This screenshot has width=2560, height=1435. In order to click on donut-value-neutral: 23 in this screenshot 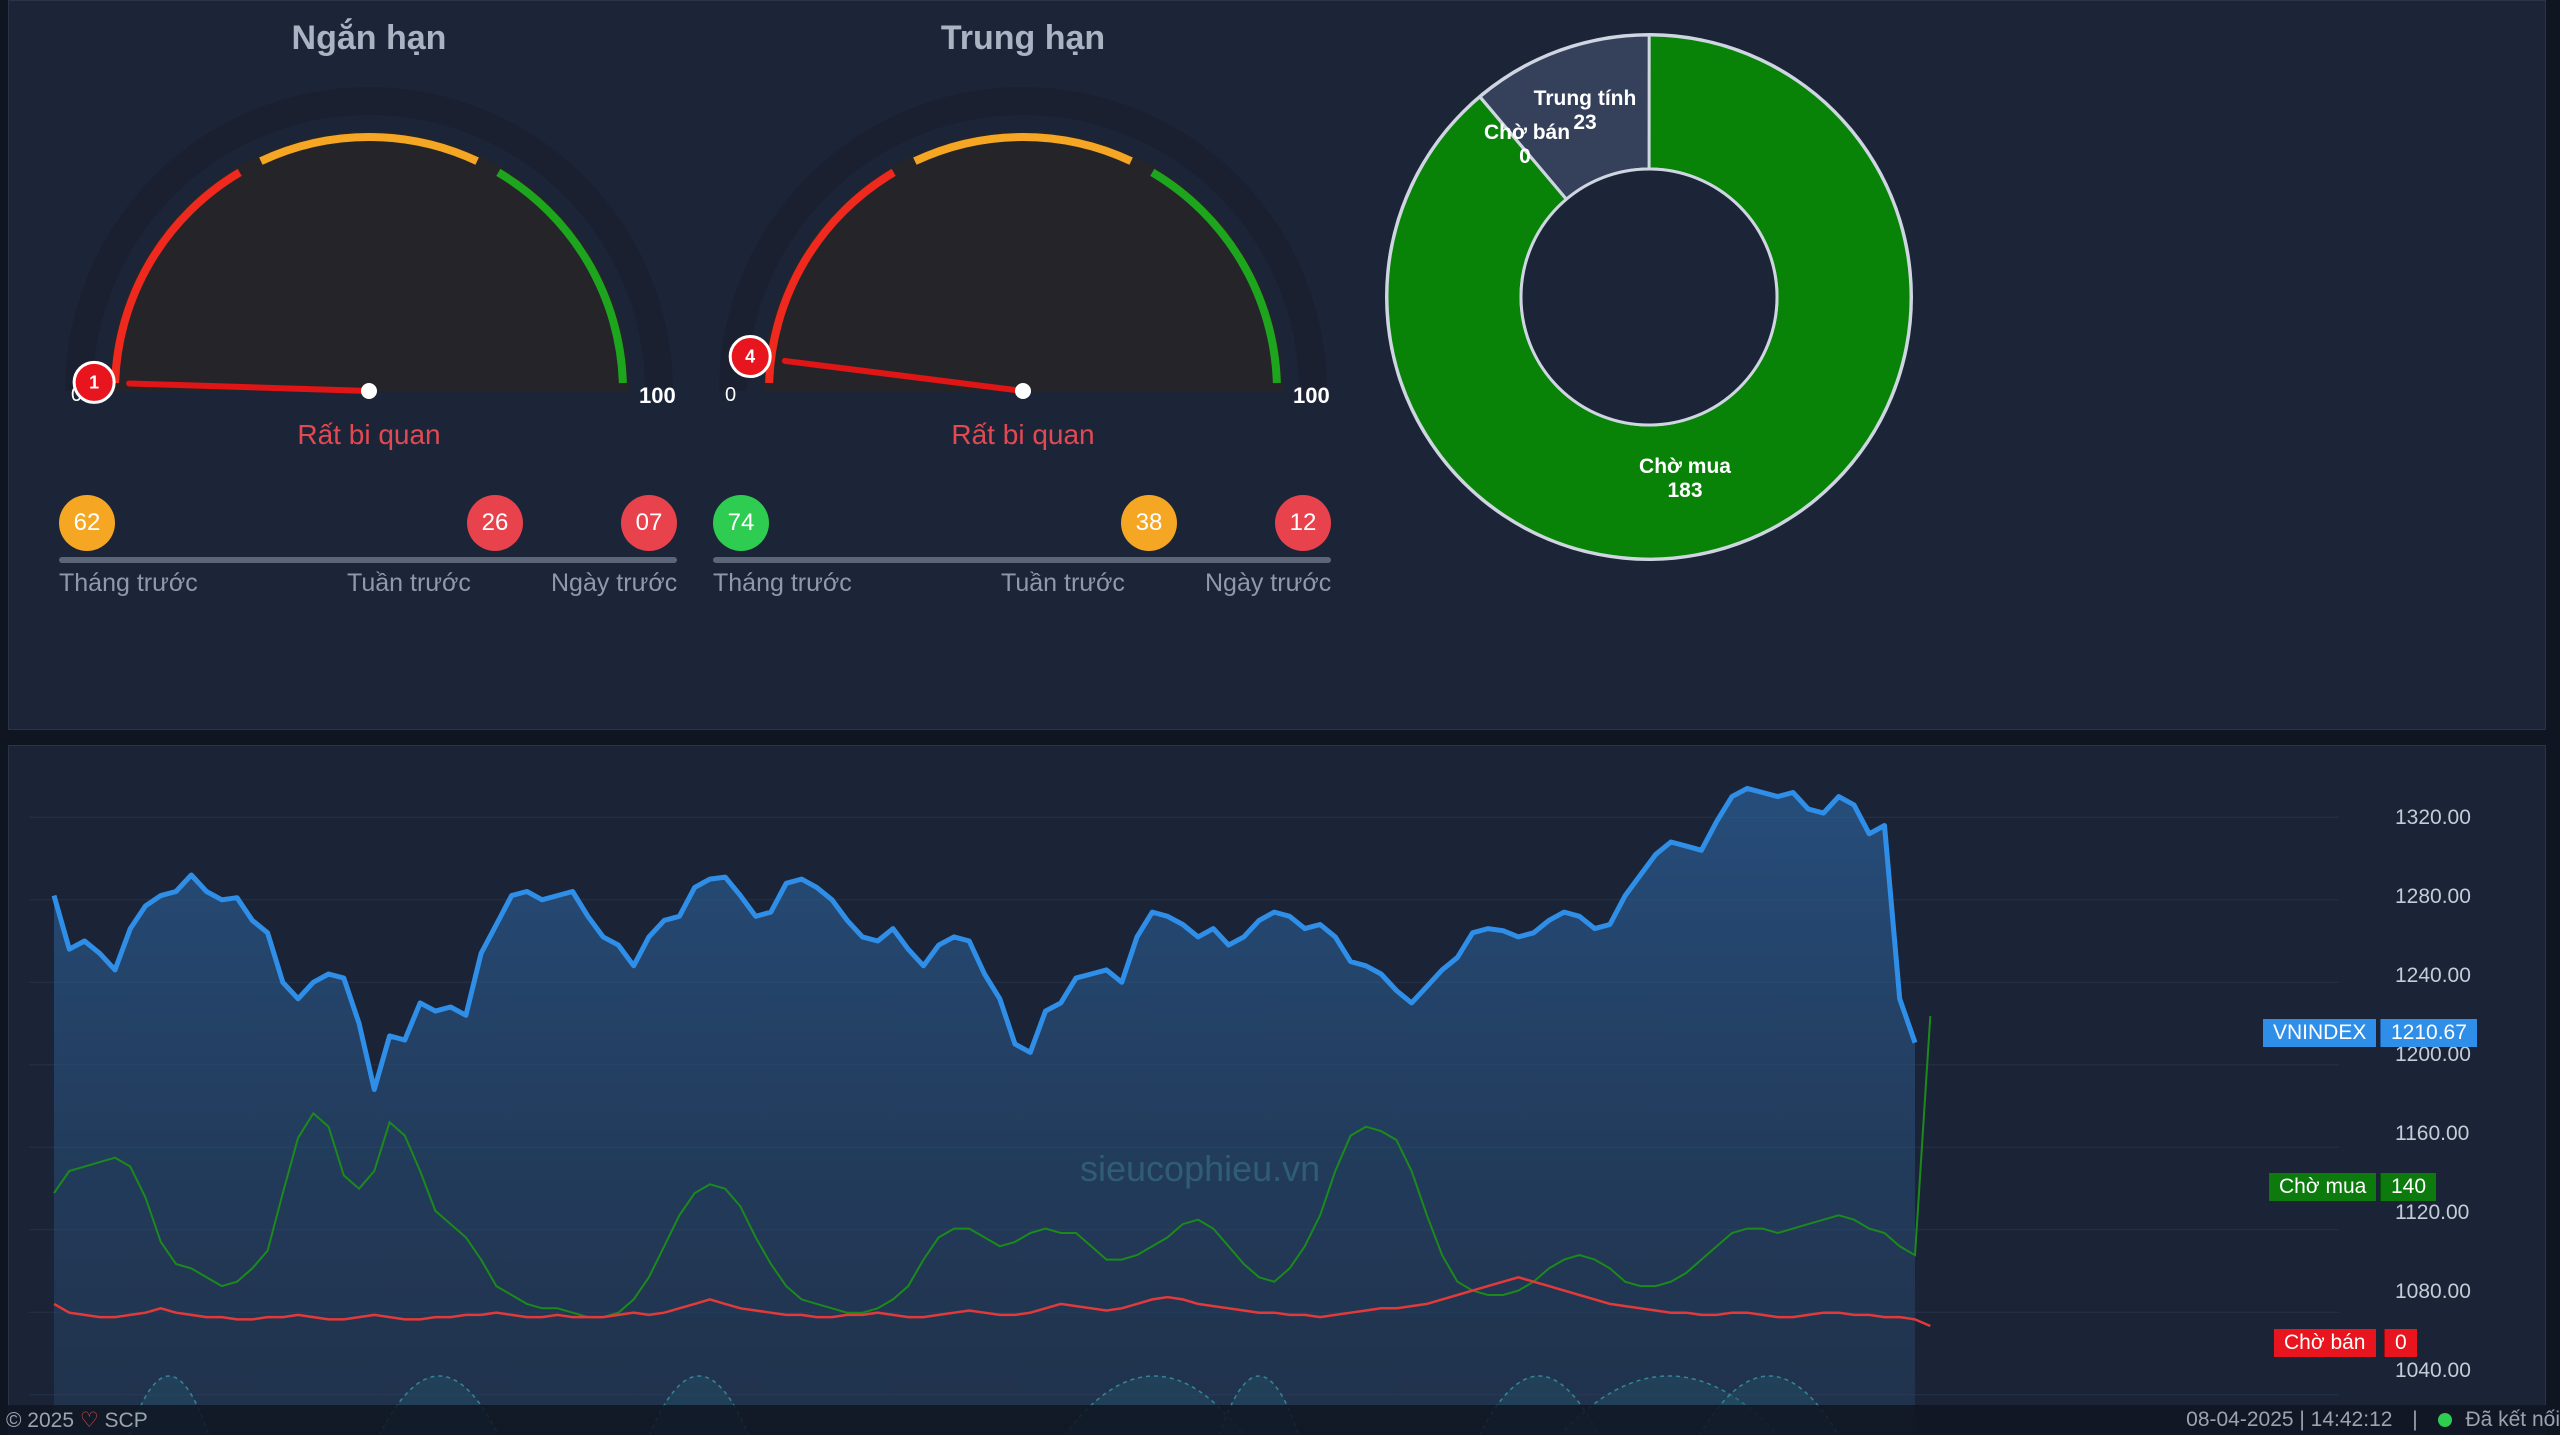, I will do `click(1584, 122)`.